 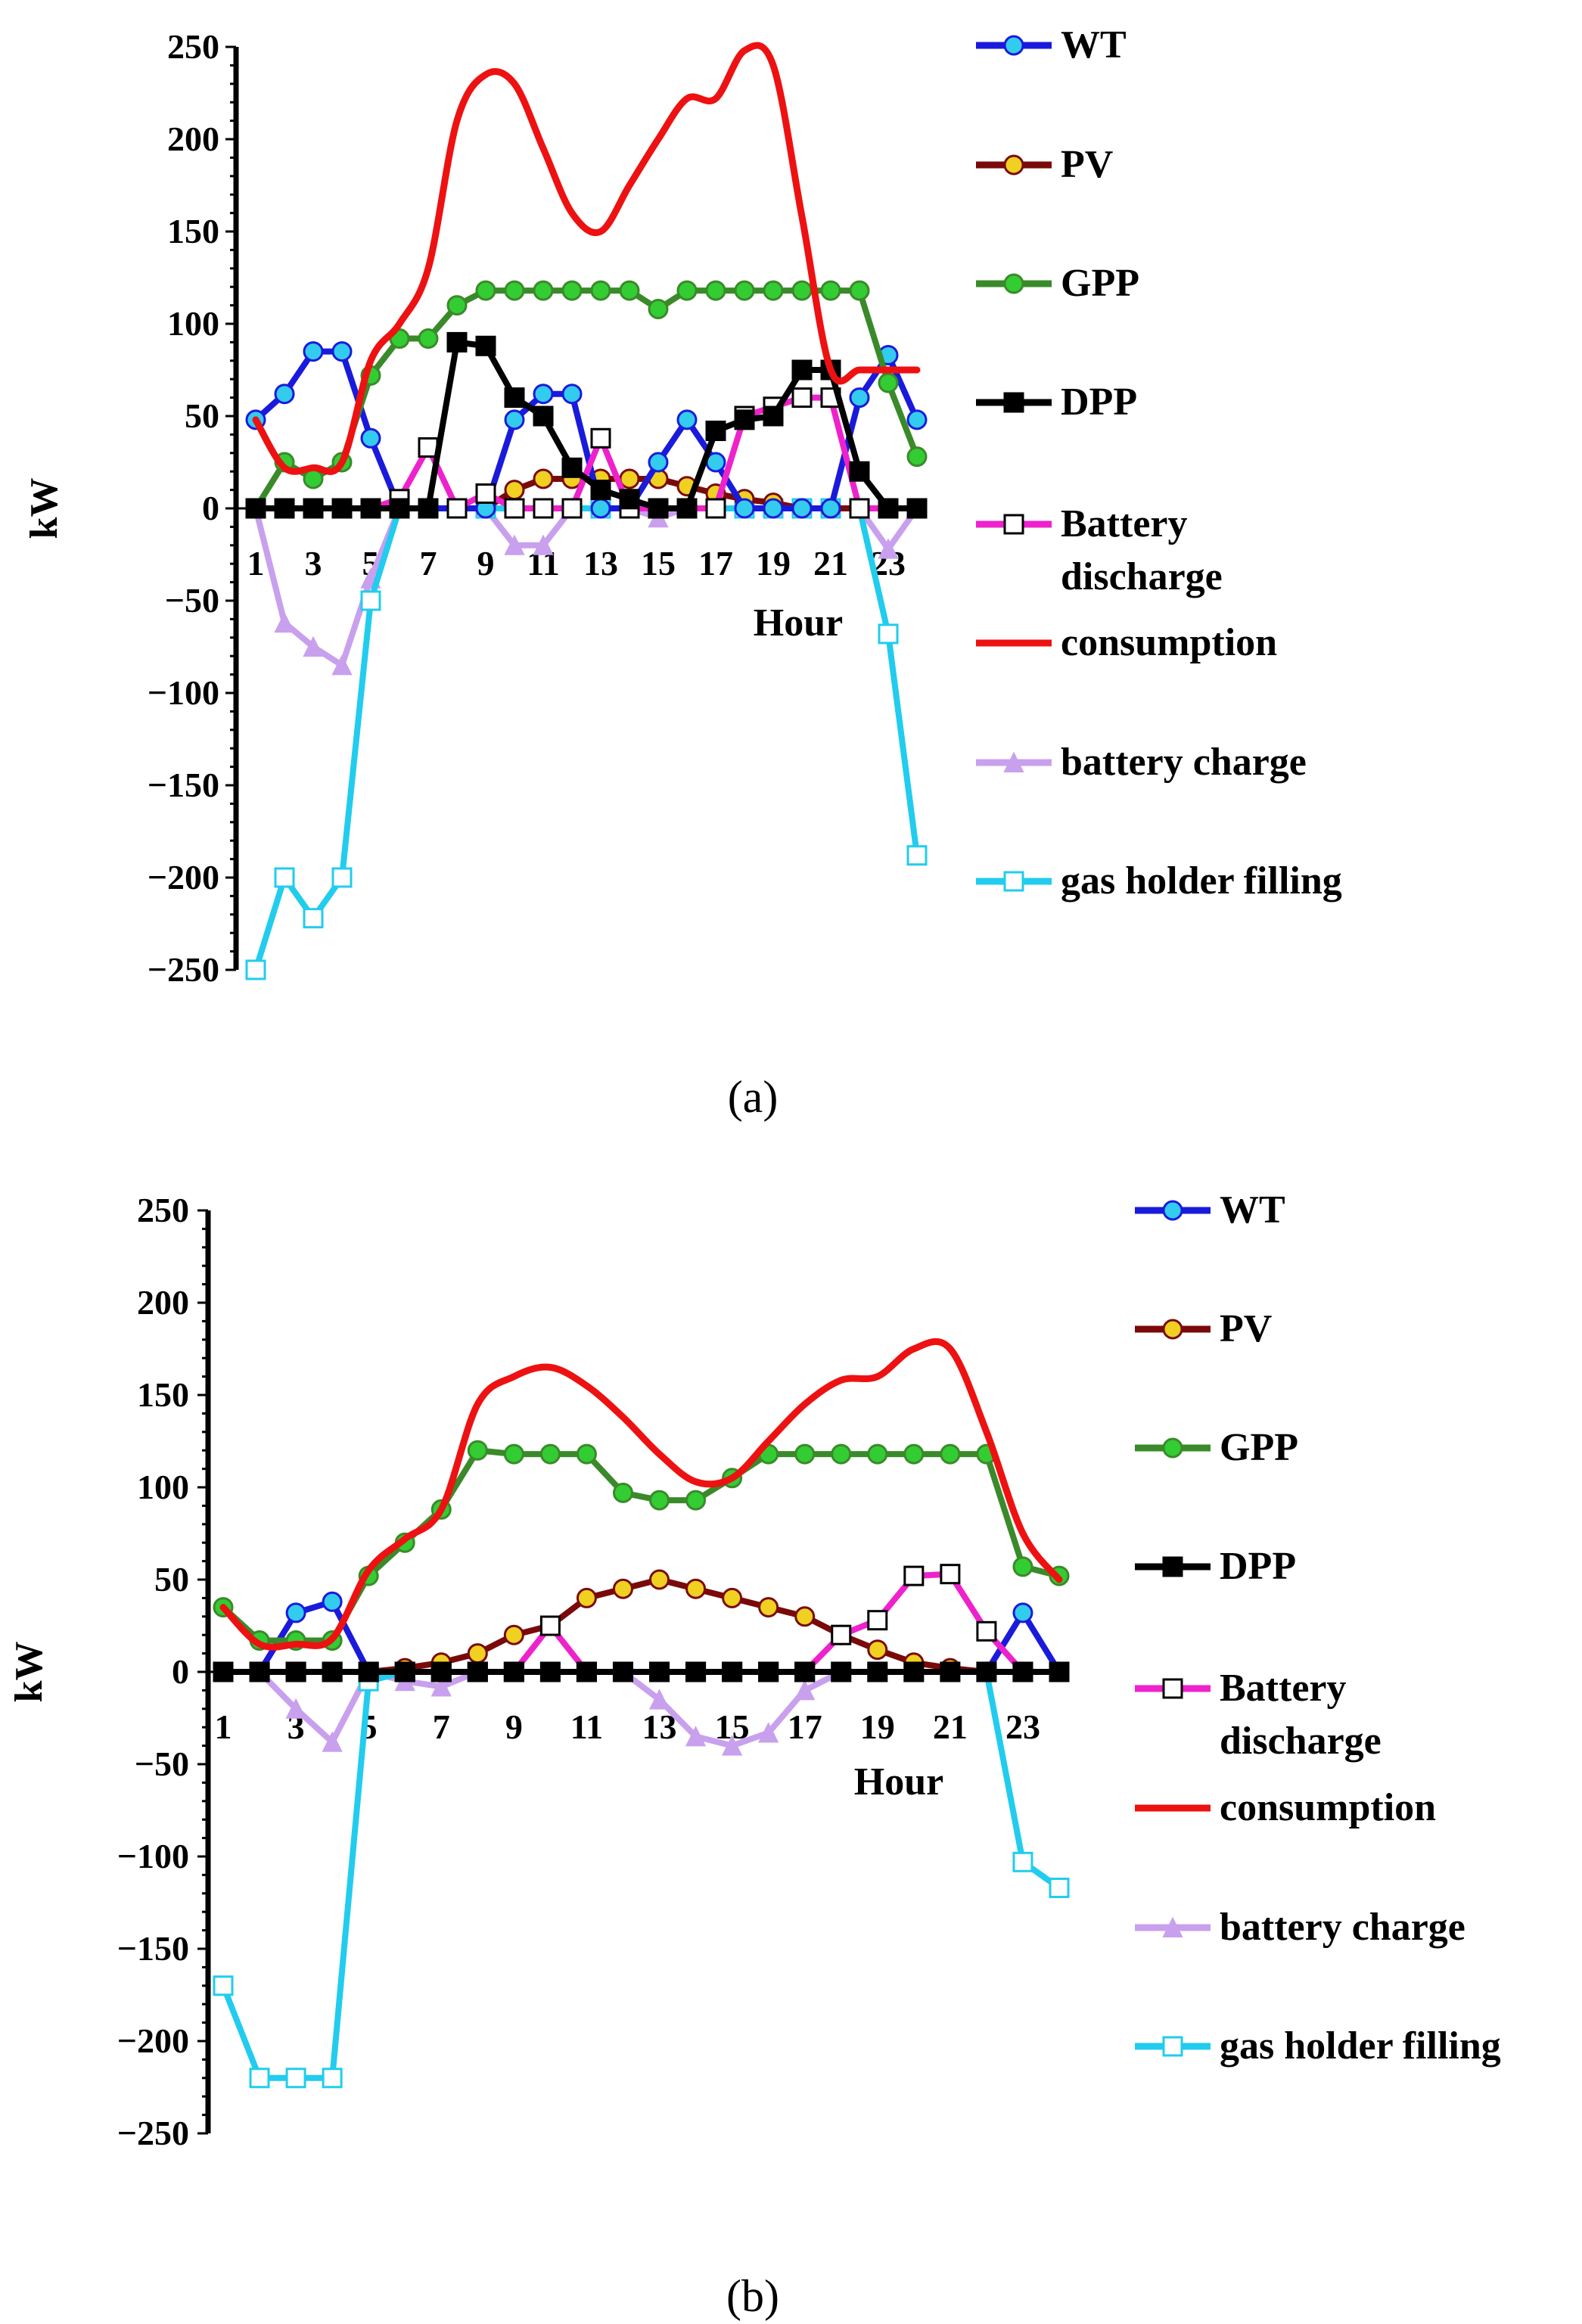 I want to click on x-tick-label: 7, so click(x=441, y=1727).